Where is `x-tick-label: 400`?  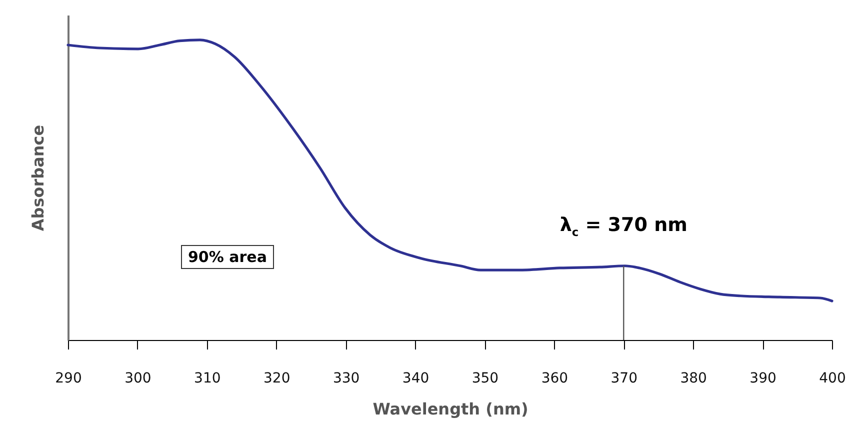
x-tick-label: 400 is located at coordinates (832, 378).